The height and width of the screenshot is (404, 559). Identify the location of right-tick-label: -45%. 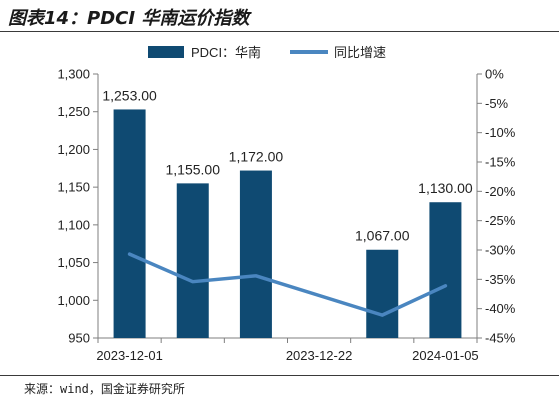
(500, 338).